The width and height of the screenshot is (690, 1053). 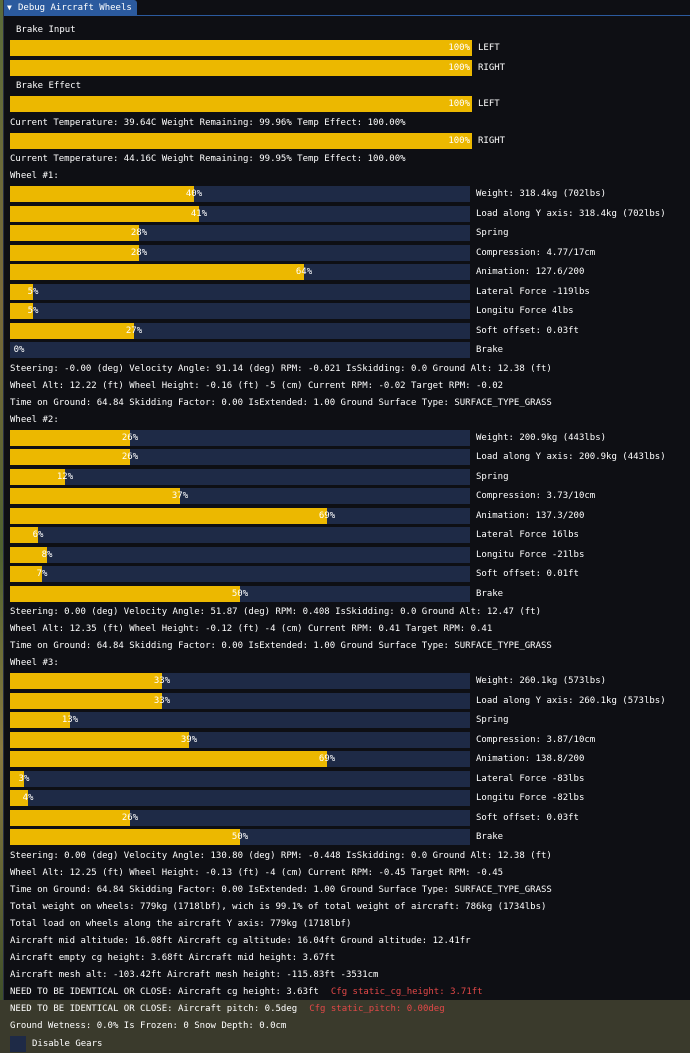 What do you see at coordinates (240, 720) in the screenshot?
I see `progress-bar: 13%` at bounding box center [240, 720].